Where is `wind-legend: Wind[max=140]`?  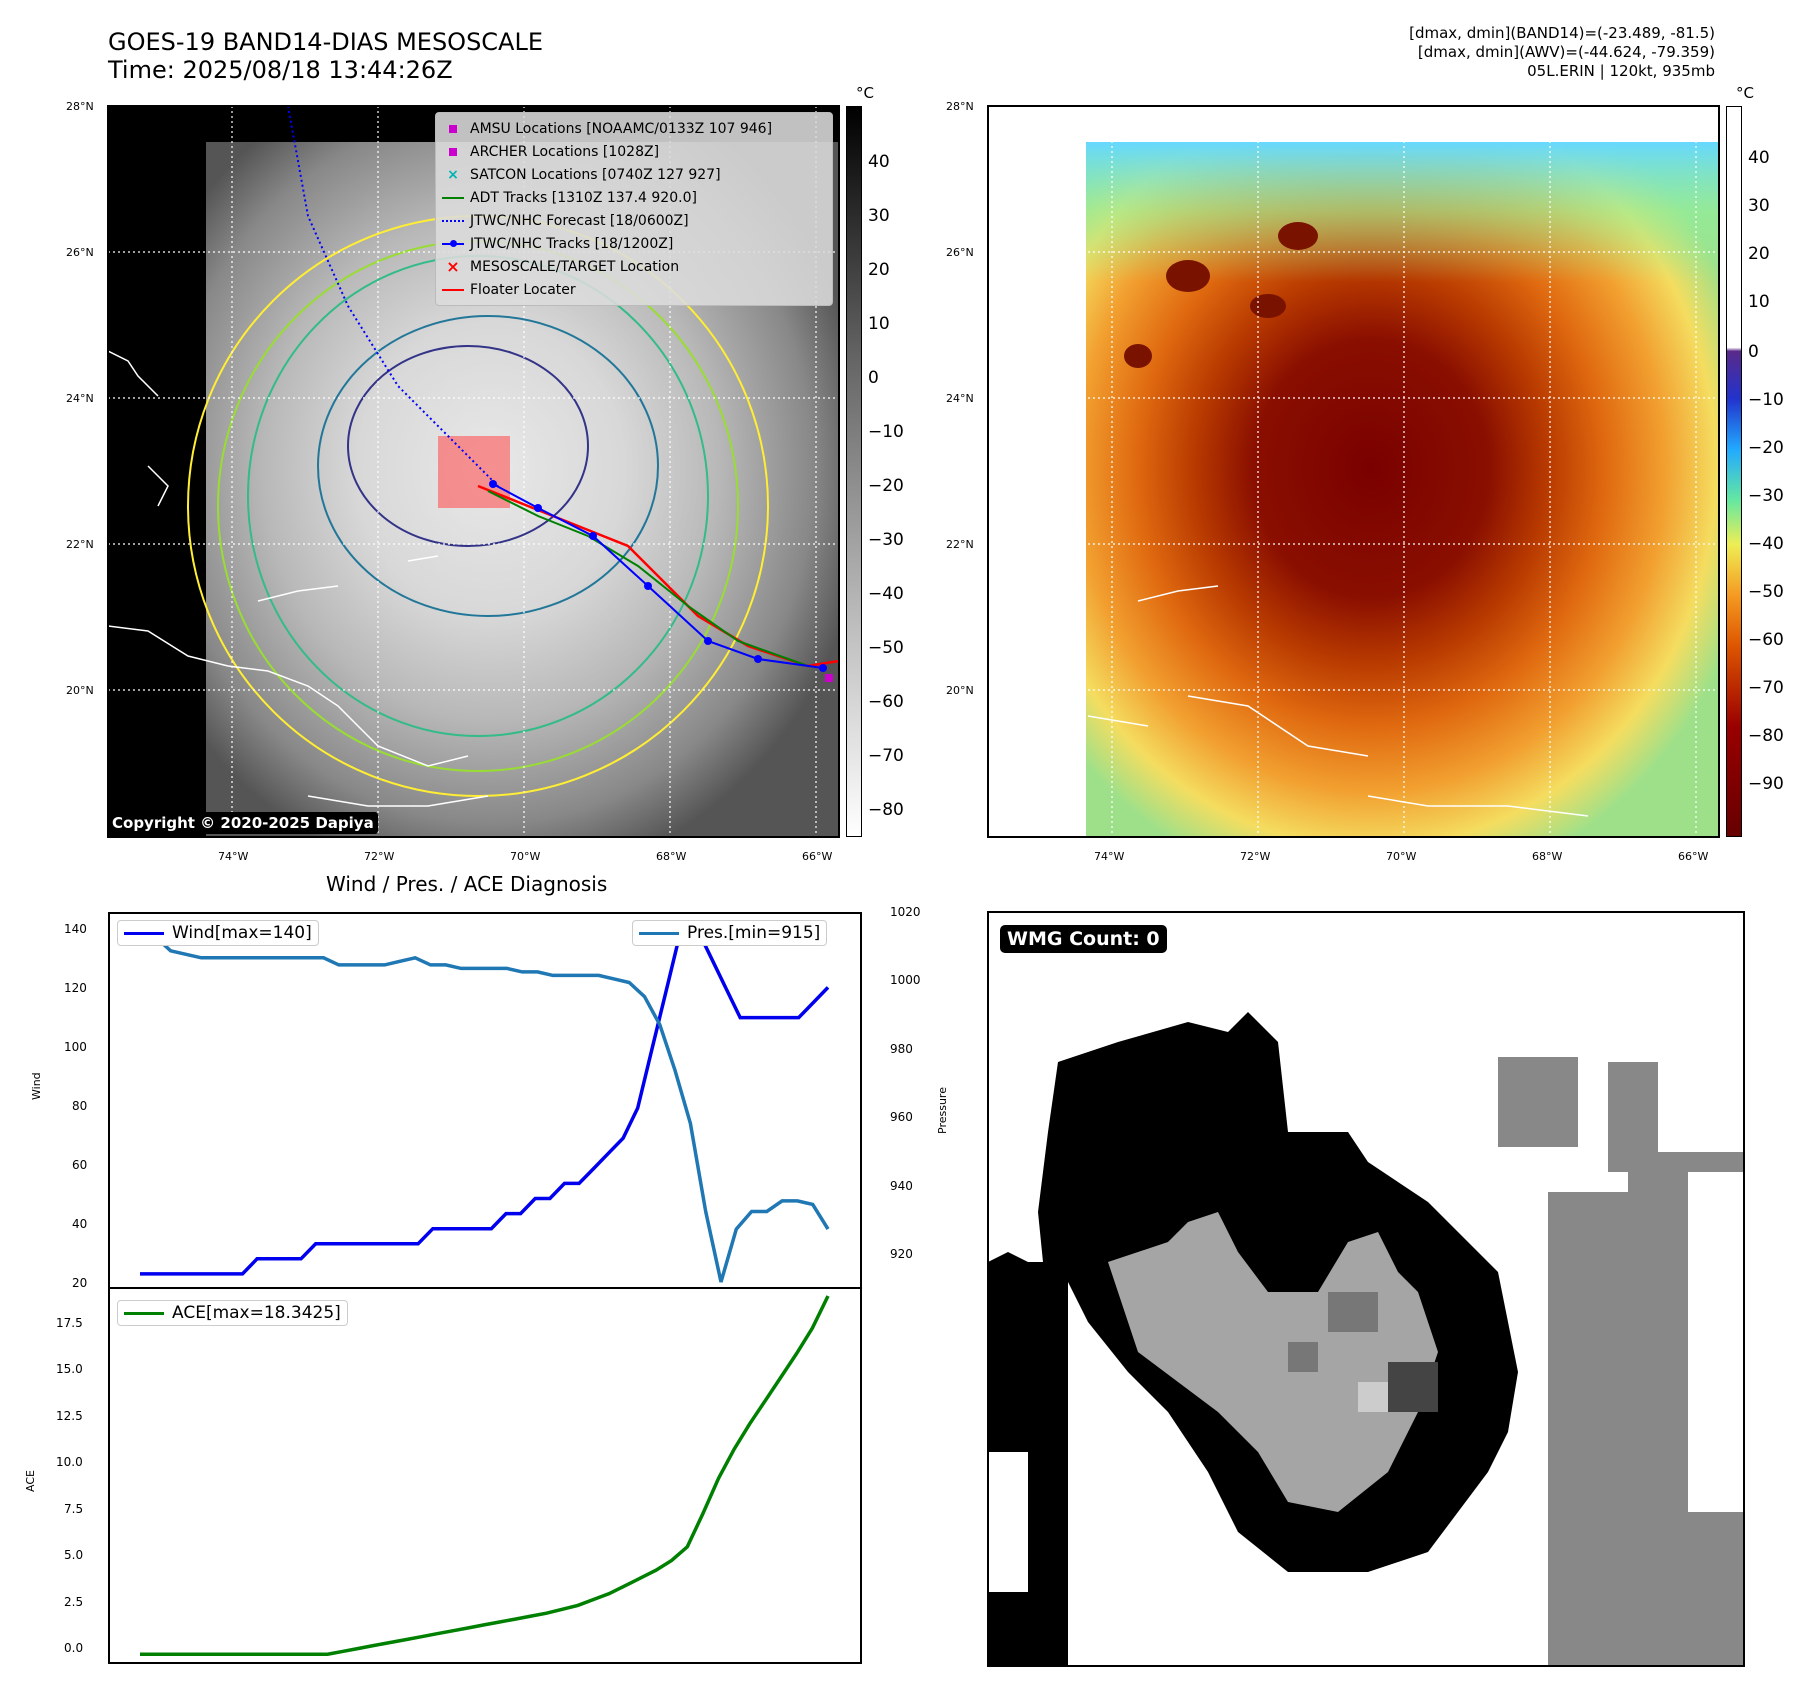
wind-legend: Wind[max=140] is located at coordinates (218, 933).